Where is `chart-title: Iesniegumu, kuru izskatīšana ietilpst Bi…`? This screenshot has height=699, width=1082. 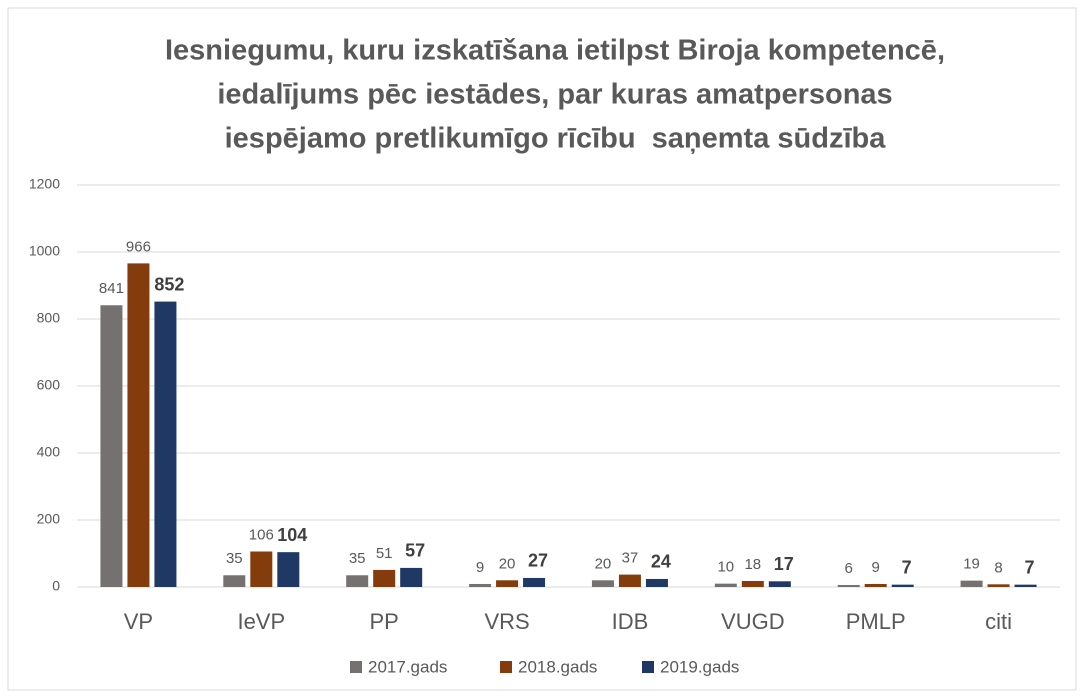
chart-title: Iesniegumu, kuru izskatīšana ietilpst Bi… is located at coordinates (555, 51).